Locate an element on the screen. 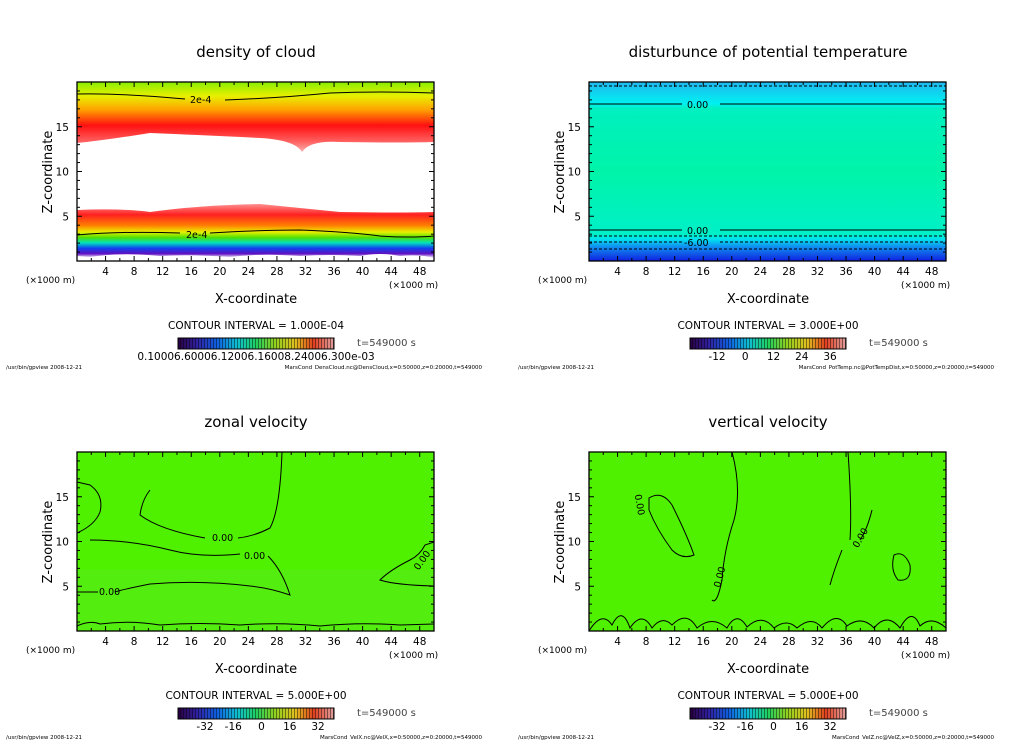 The width and height of the screenshot is (1024, 740). colorbar-tick-label: 12 is located at coordinates (773, 357).